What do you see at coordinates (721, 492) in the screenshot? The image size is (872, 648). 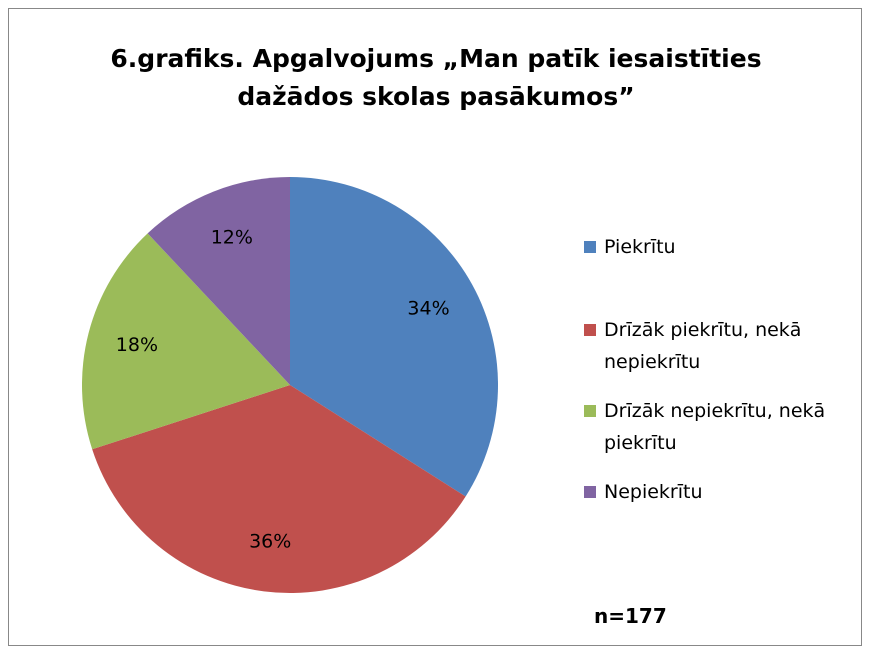 I see `legend-item: Nepiekrītu` at bounding box center [721, 492].